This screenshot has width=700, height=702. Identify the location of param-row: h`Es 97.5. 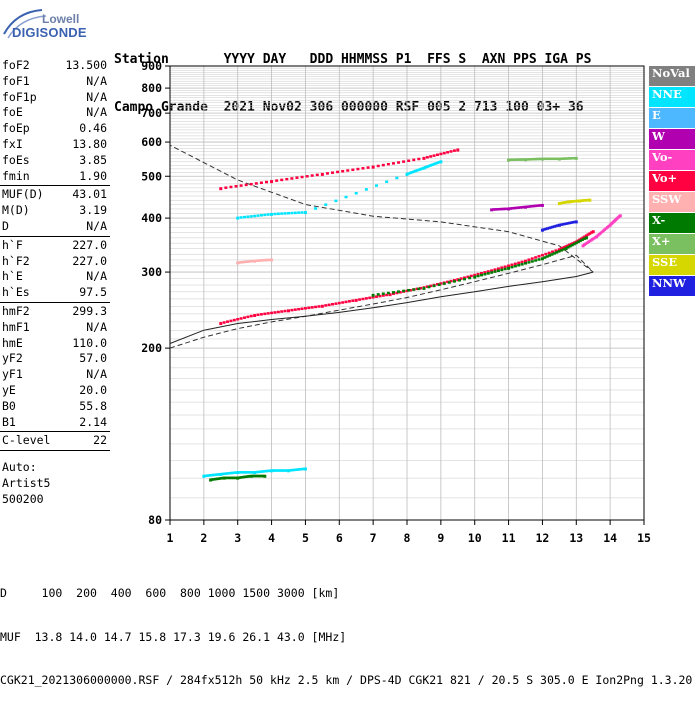
(55, 293).